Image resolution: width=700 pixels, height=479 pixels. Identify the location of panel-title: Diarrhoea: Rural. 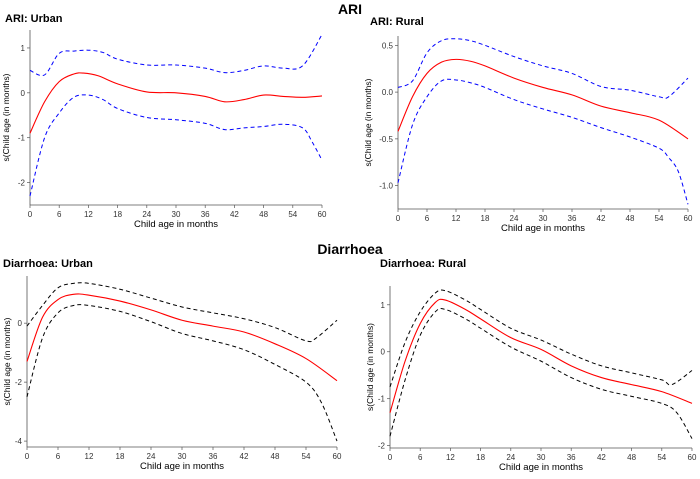
(423, 264).